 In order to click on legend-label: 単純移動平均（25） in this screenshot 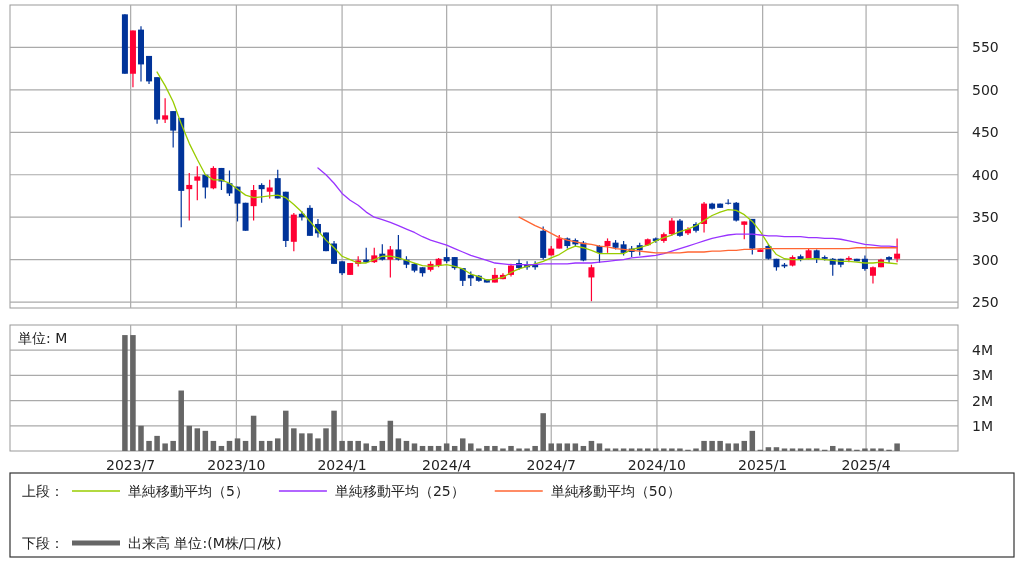, I will do `click(399, 491)`.